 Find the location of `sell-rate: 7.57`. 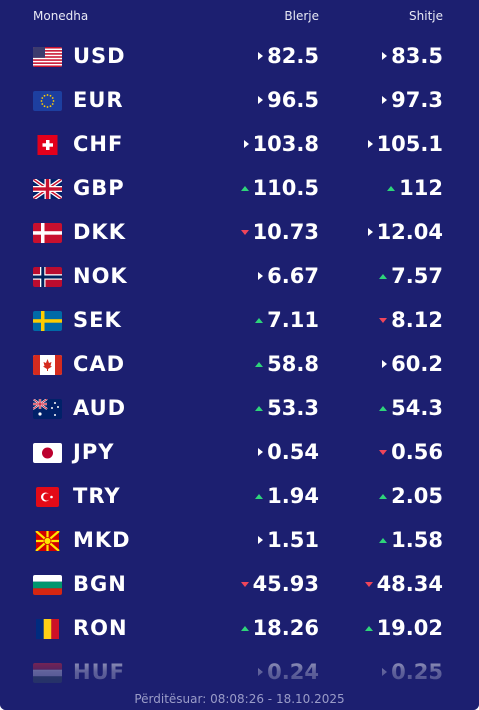

sell-rate: 7.57 is located at coordinates (411, 276).